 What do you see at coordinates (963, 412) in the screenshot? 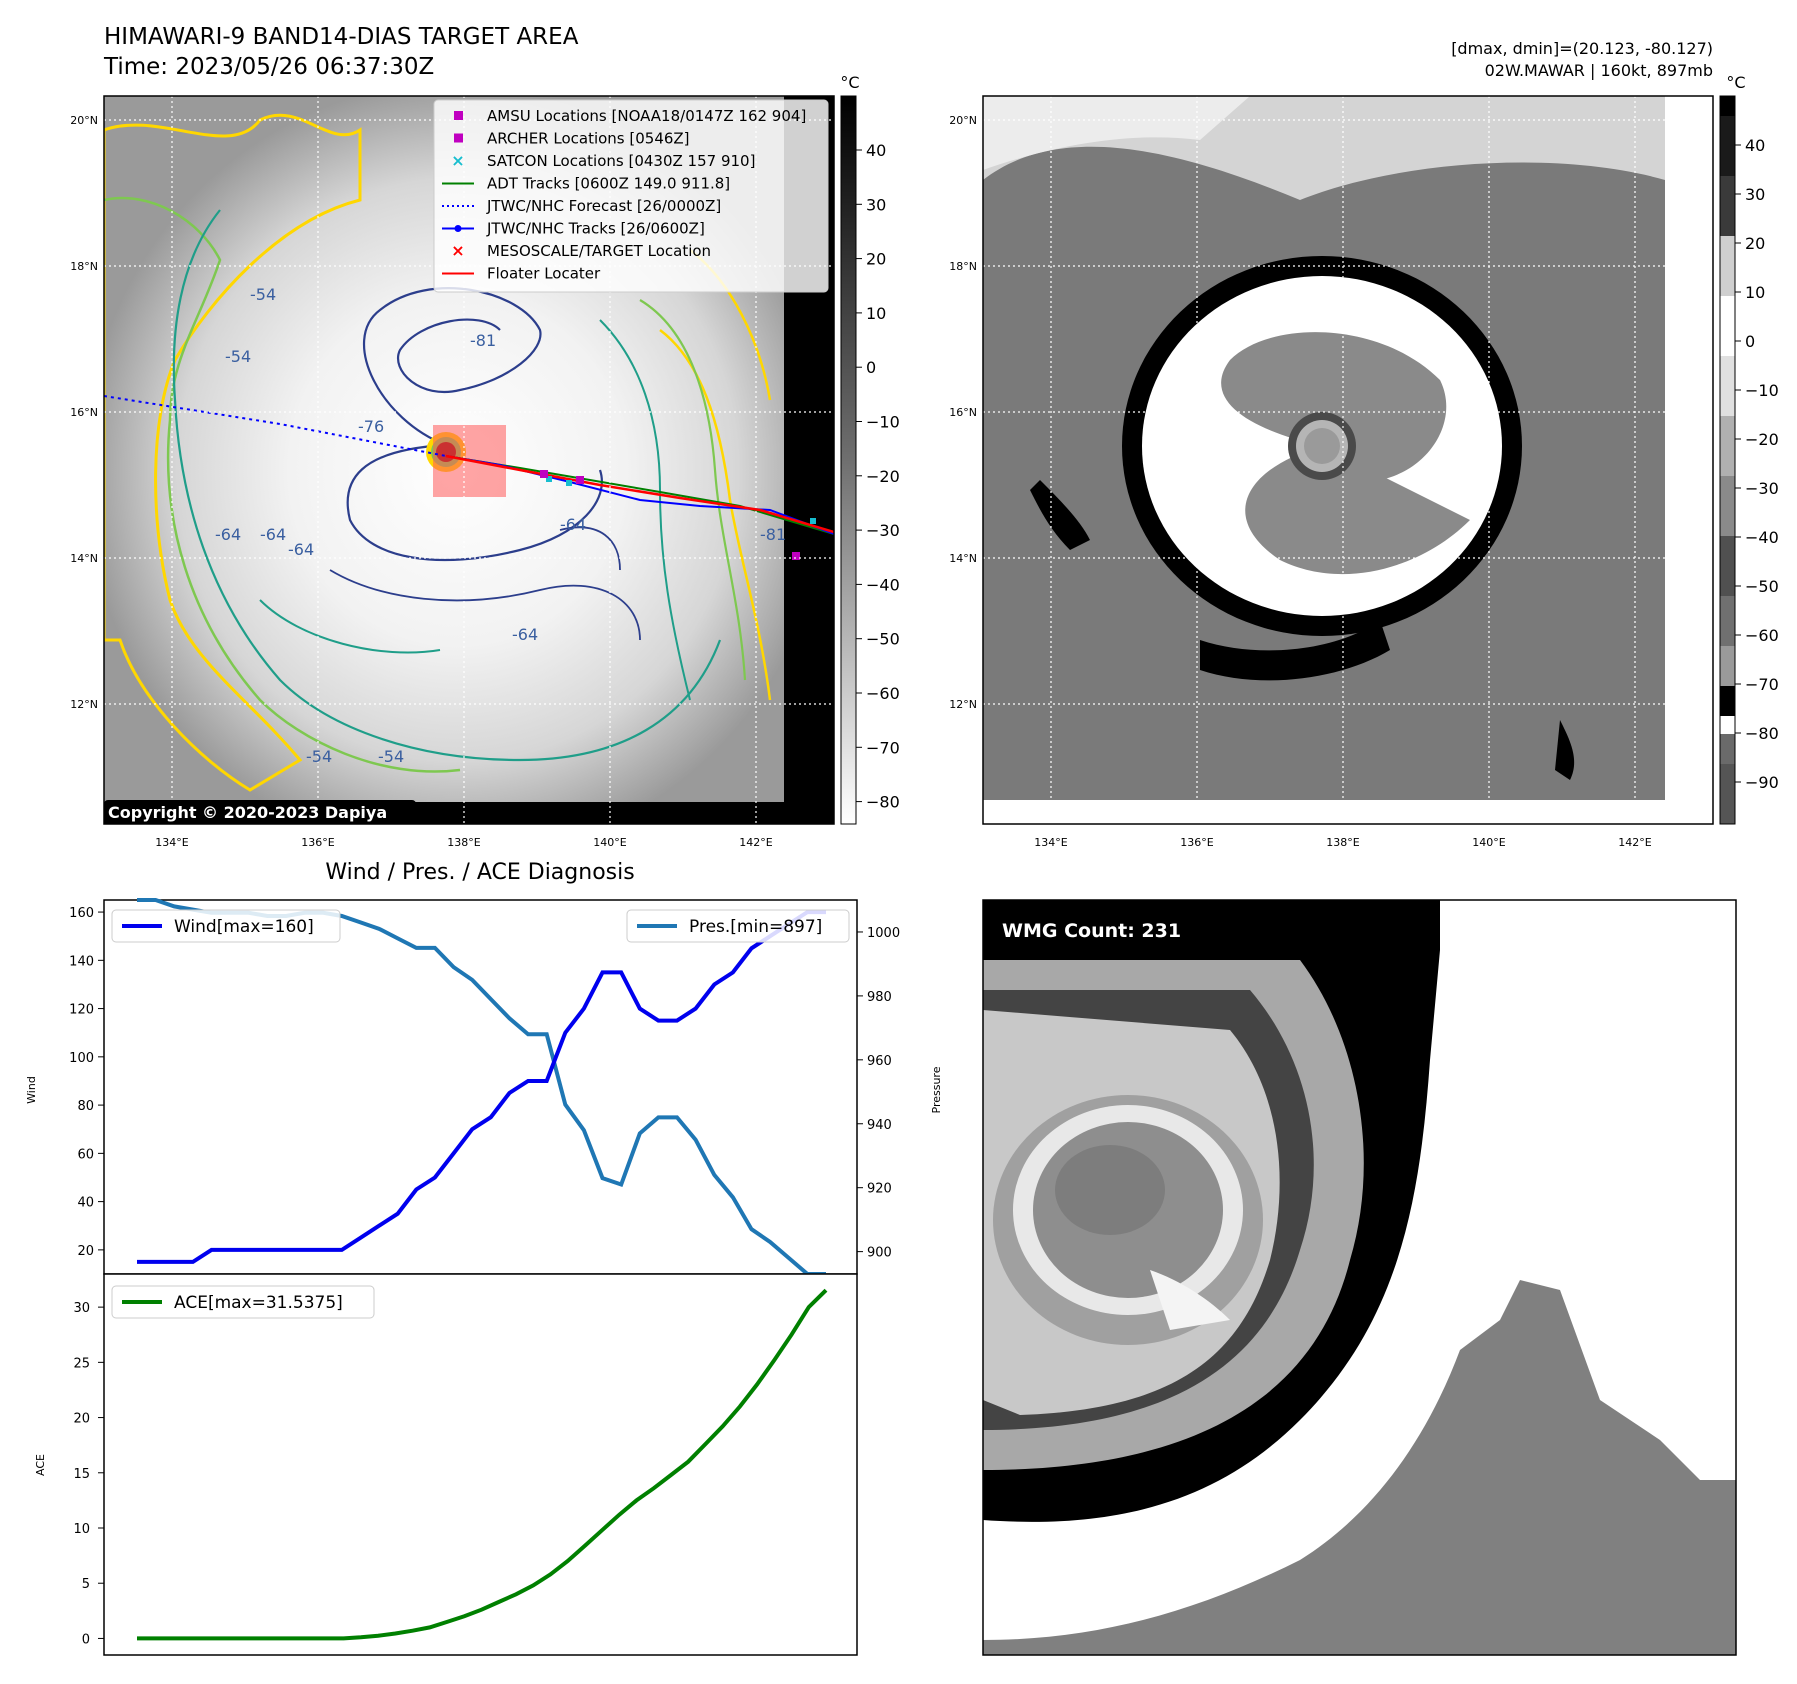
I see `map2-lat-label: 16°N` at bounding box center [963, 412].